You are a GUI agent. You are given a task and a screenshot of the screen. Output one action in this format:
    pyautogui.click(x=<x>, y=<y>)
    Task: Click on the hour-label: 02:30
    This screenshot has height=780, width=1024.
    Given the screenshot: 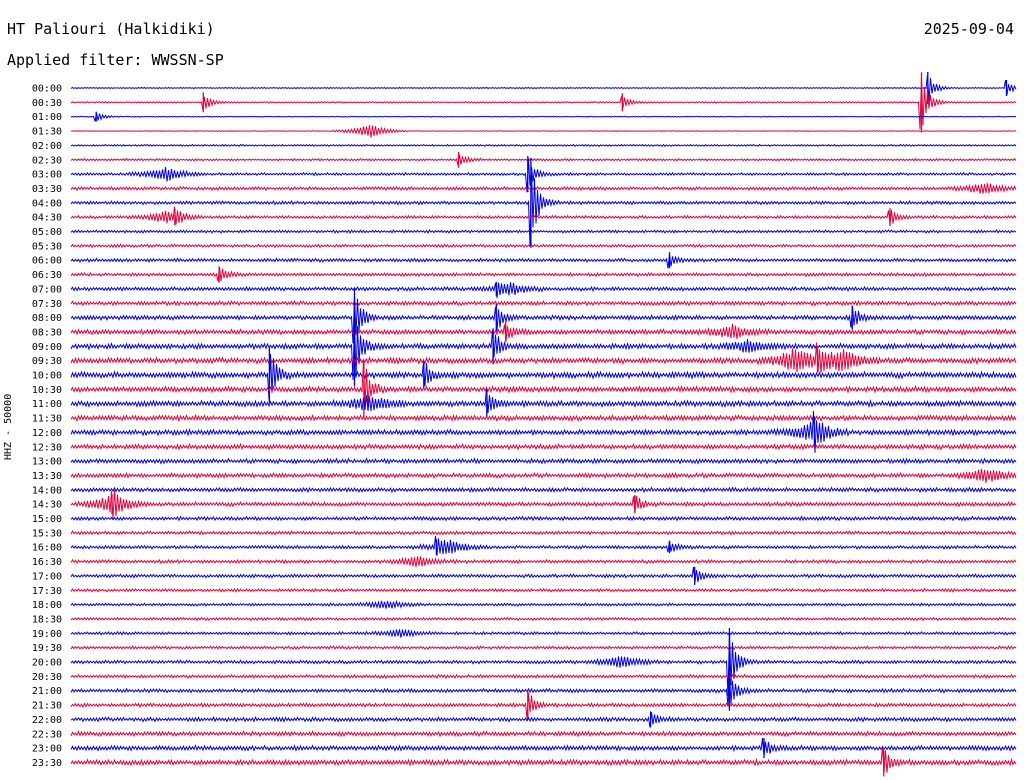 What is the action you would take?
    pyautogui.click(x=47, y=160)
    